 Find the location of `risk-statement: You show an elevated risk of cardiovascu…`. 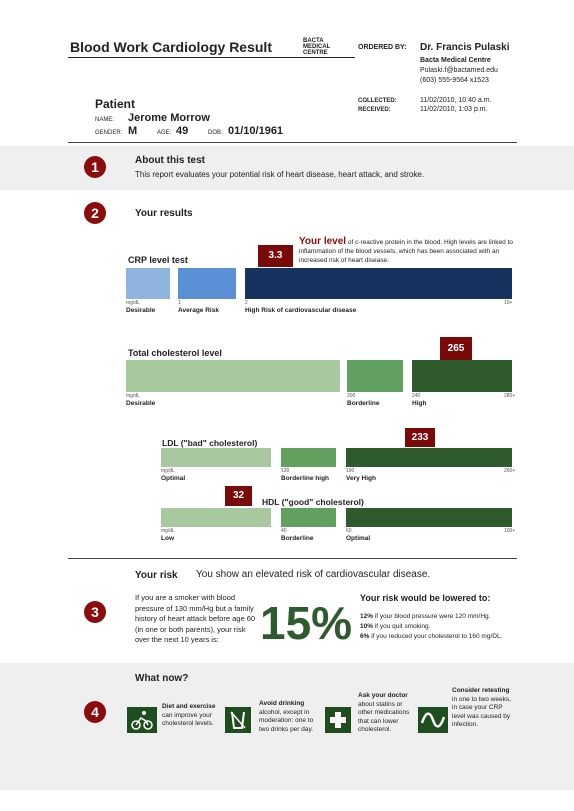

risk-statement: You show an elevated risk of cardiovascu… is located at coordinates (313, 574).